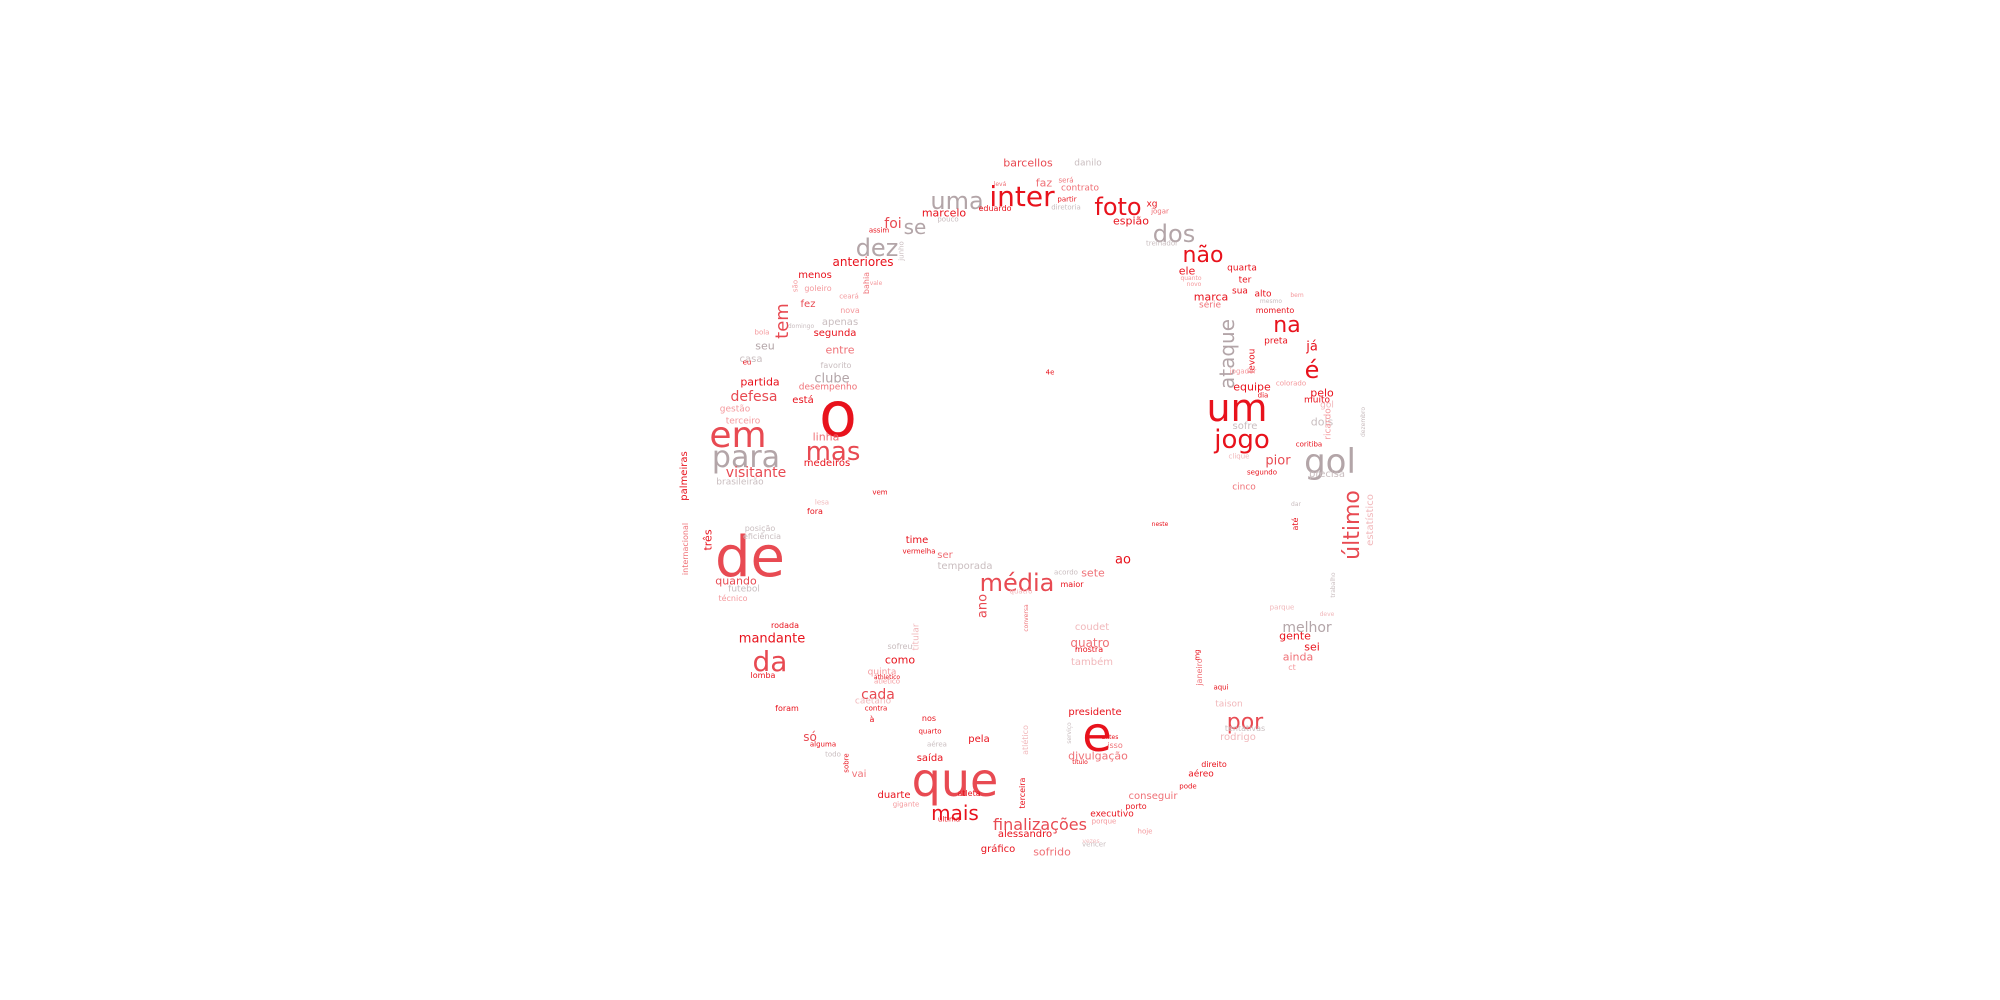 This screenshot has height=1000, width=2000. I want to click on word: última, so click(949, 819).